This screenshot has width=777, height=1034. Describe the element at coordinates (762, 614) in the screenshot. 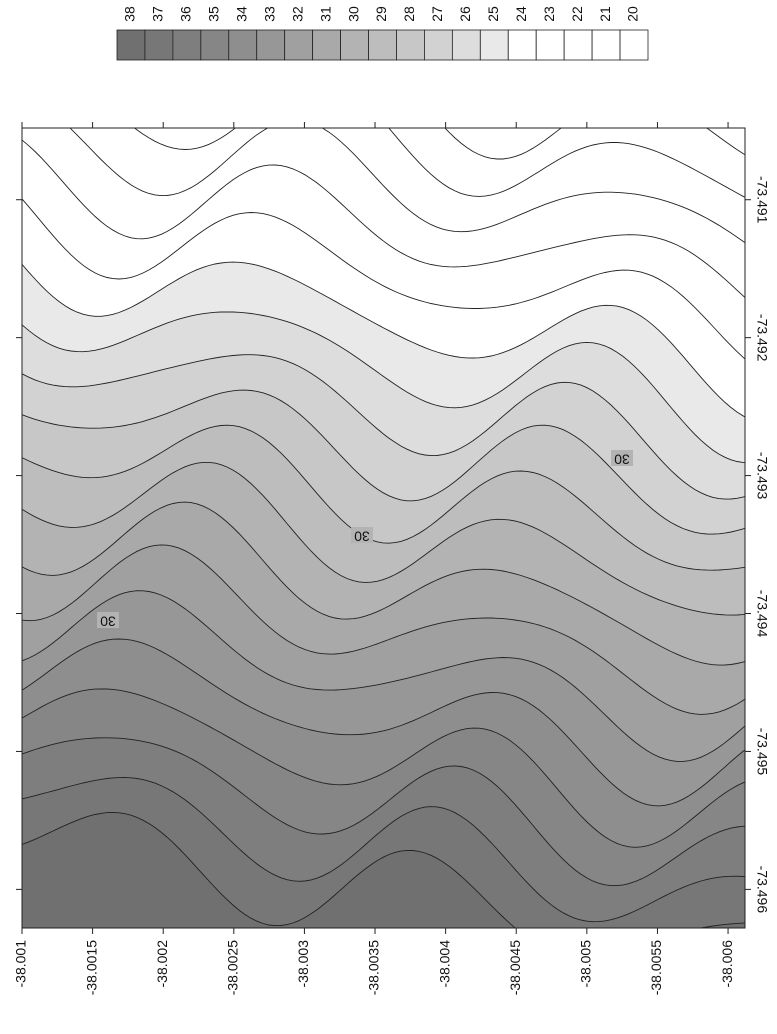

I see `y-tick-label: -73.494` at that location.